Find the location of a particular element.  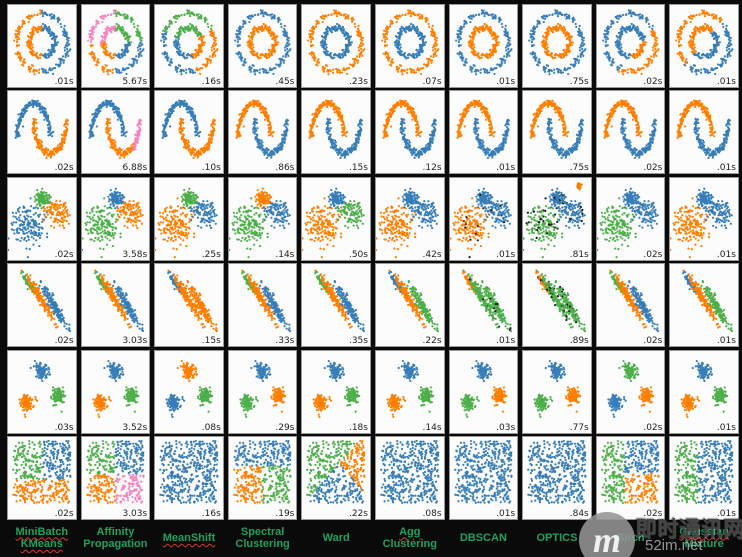

plot-cell-noisy_moons-col5: .15s is located at coordinates (336, 132).